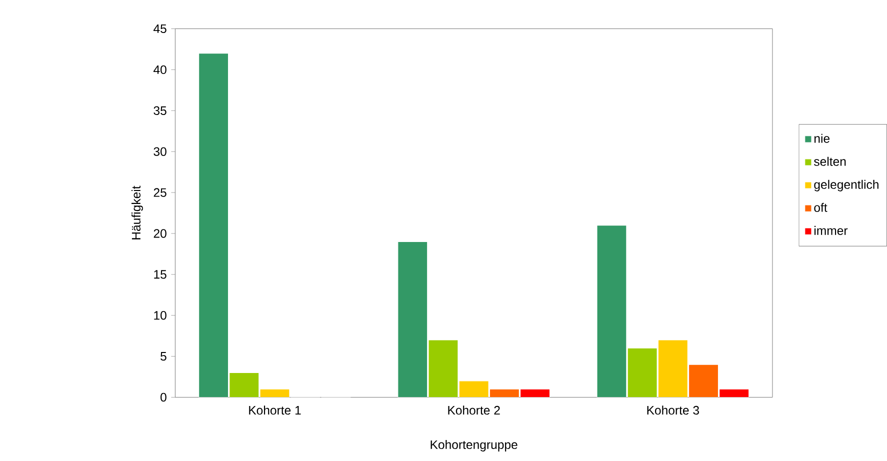  Describe the element at coordinates (673, 410) in the screenshot. I see `x-tick-label: Kohorte 3` at that location.